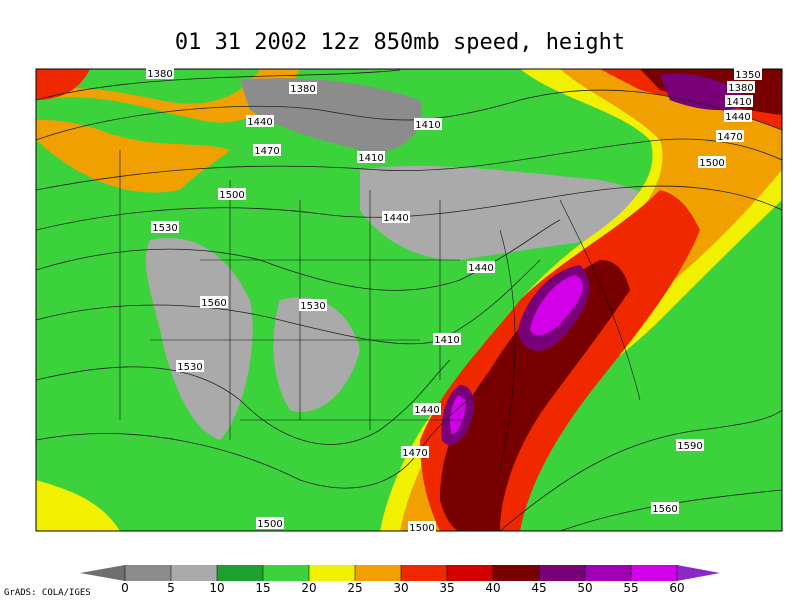 The height and width of the screenshot is (600, 800). What do you see at coordinates (676, 588) in the screenshot?
I see `colorbar-label: 60` at bounding box center [676, 588].